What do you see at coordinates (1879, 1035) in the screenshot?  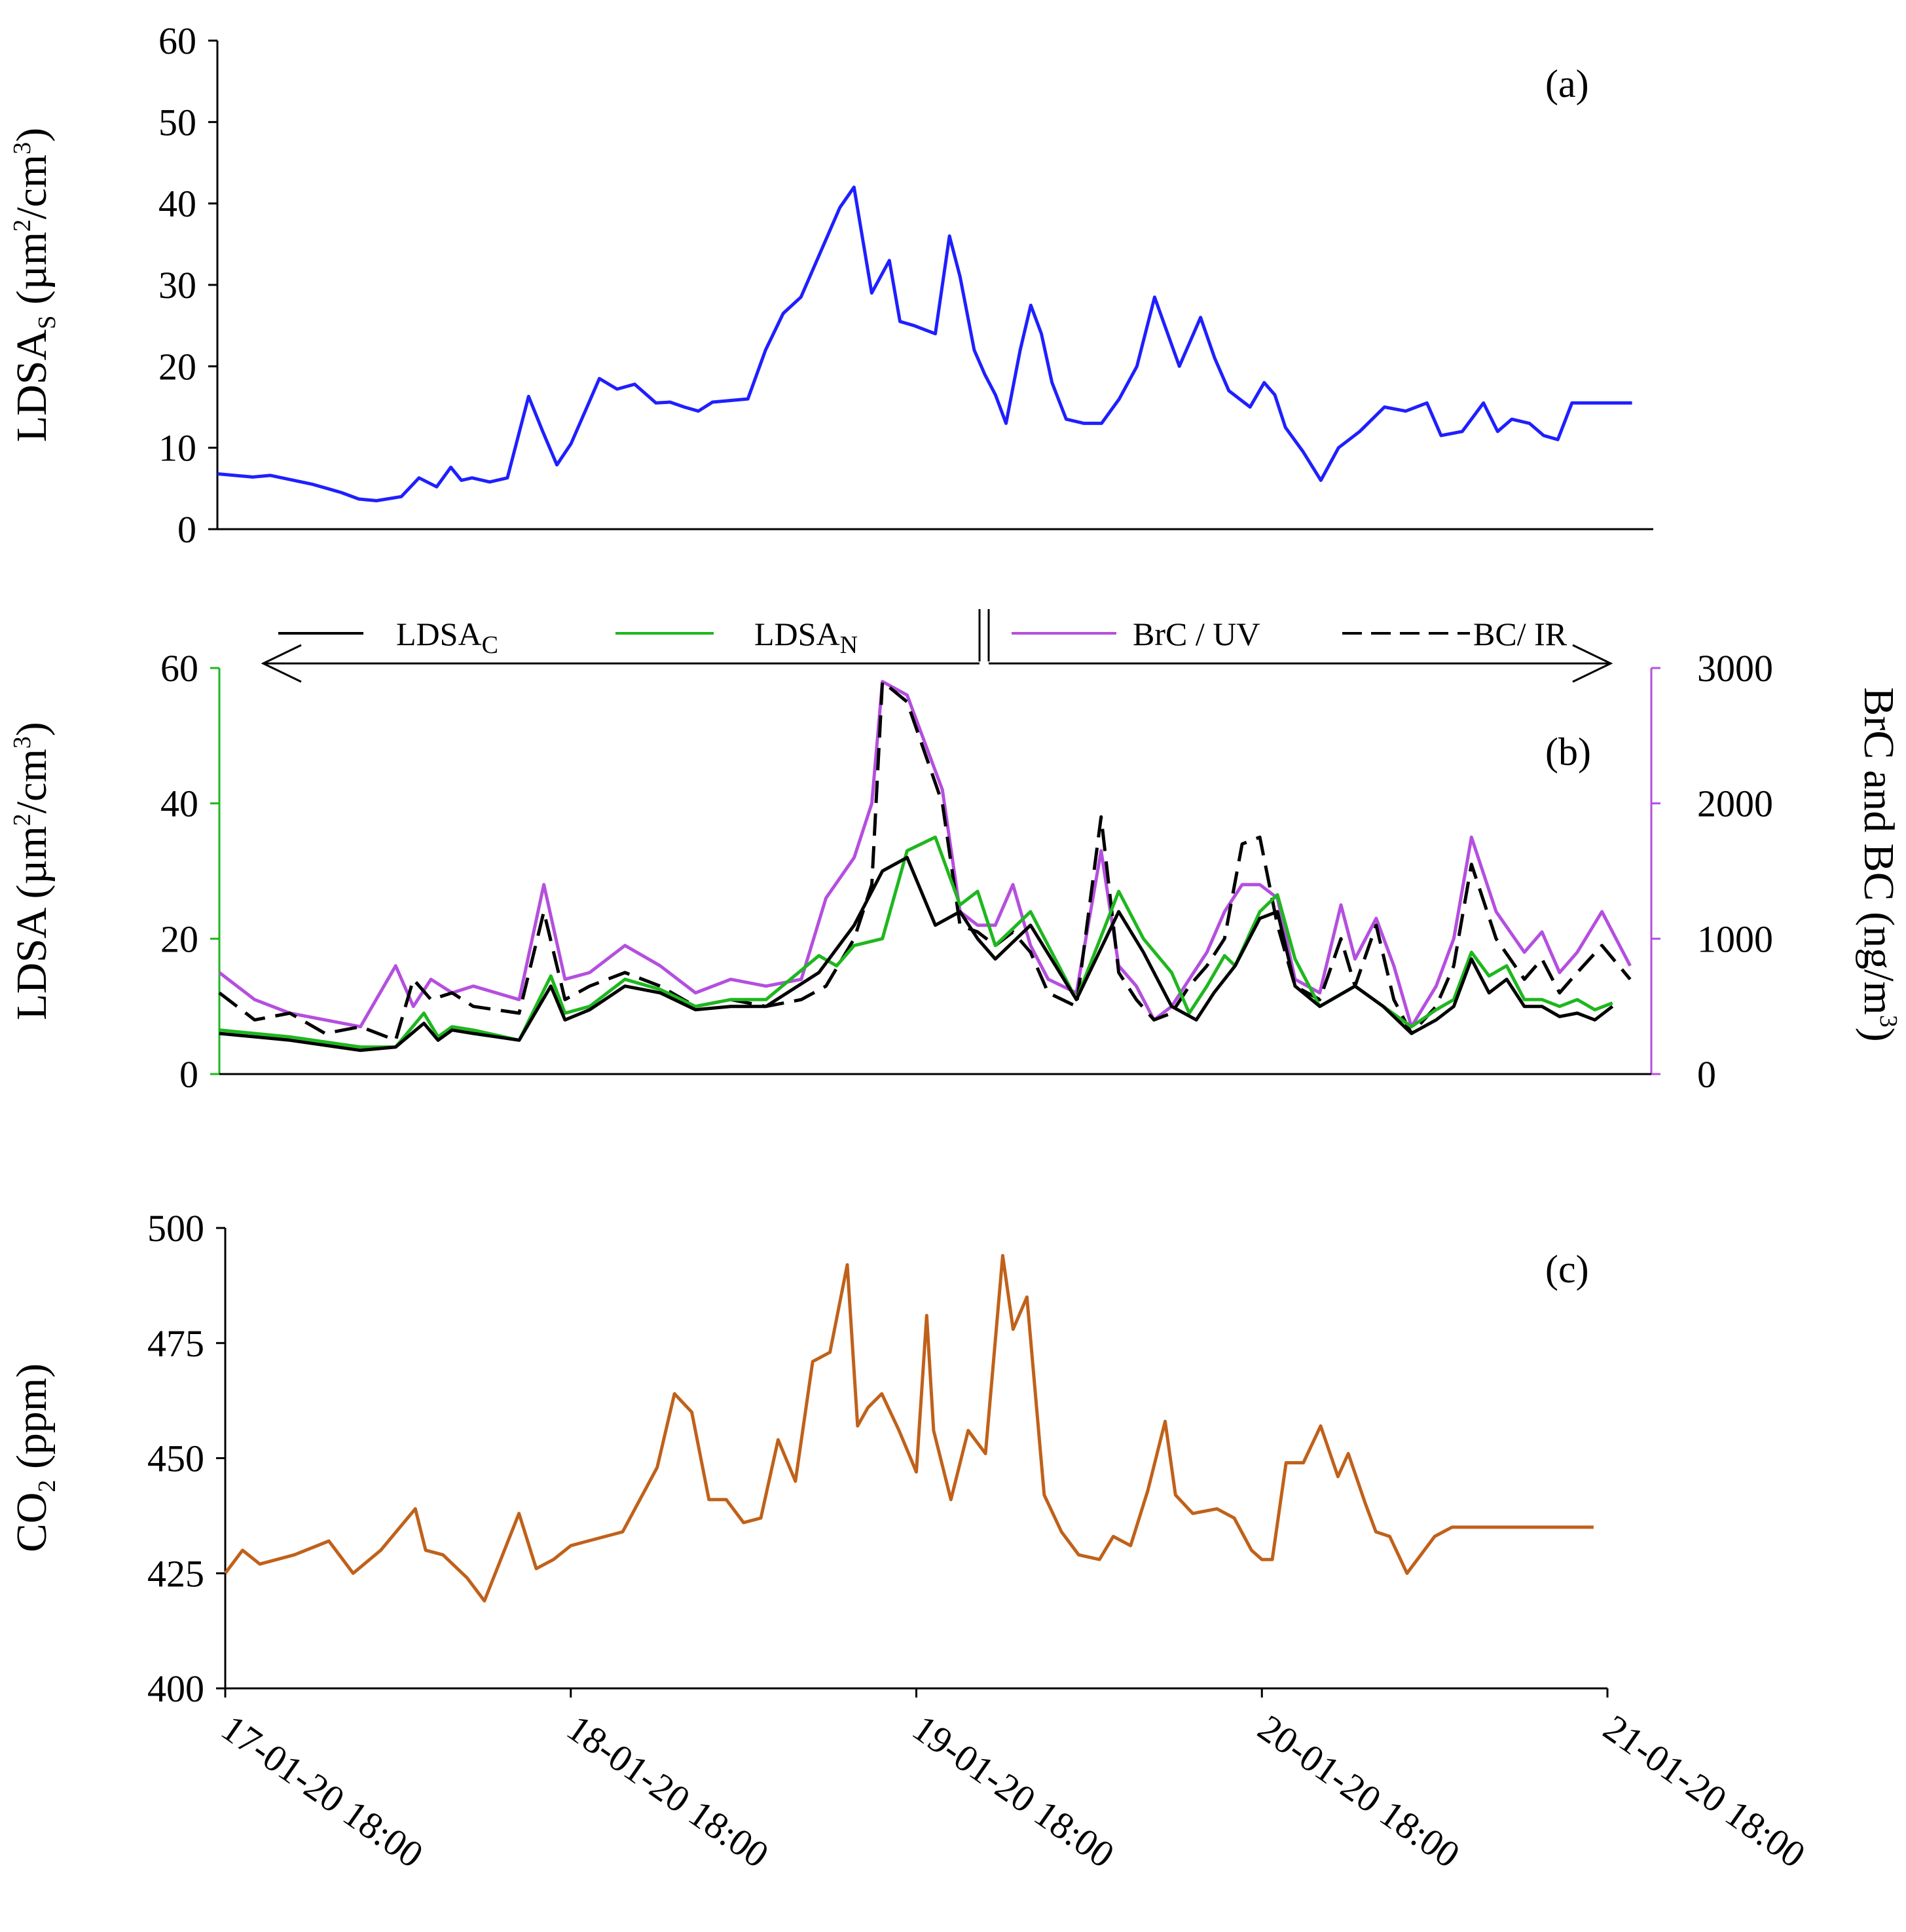 I see `panel-b-y2-title-post: )` at bounding box center [1879, 1035].